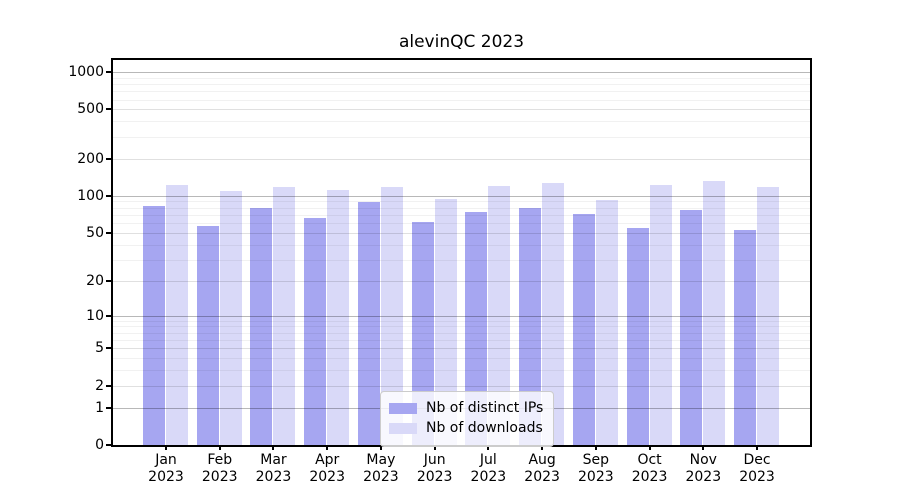  Describe the element at coordinates (583, 329) in the screenshot. I see `bar-ips-sep` at that location.